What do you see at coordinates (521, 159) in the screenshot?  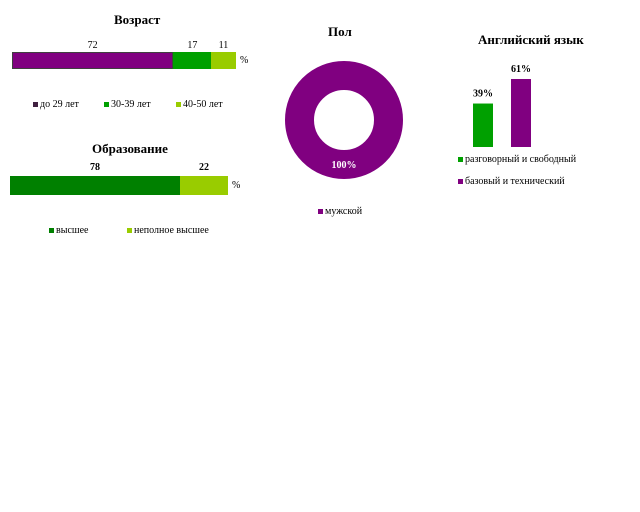 I see `english-legend-label-0: разговорный и свободный` at bounding box center [521, 159].